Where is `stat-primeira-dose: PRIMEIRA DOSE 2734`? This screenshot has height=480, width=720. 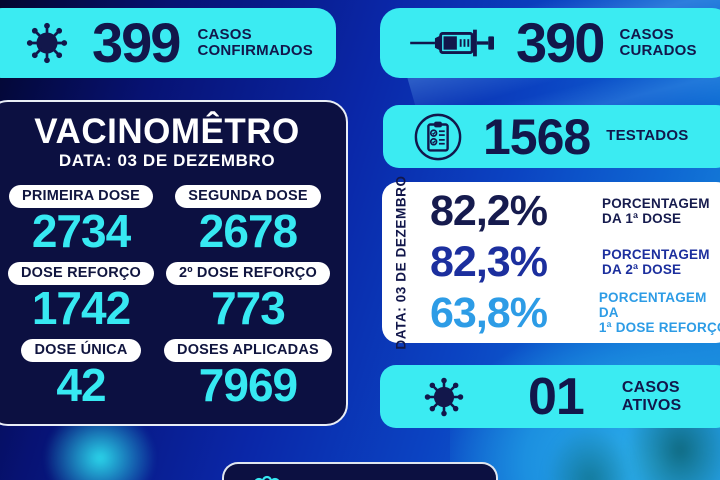
stat-primeira-dose: PRIMEIRA DOSE 2734 is located at coordinates (81, 220).